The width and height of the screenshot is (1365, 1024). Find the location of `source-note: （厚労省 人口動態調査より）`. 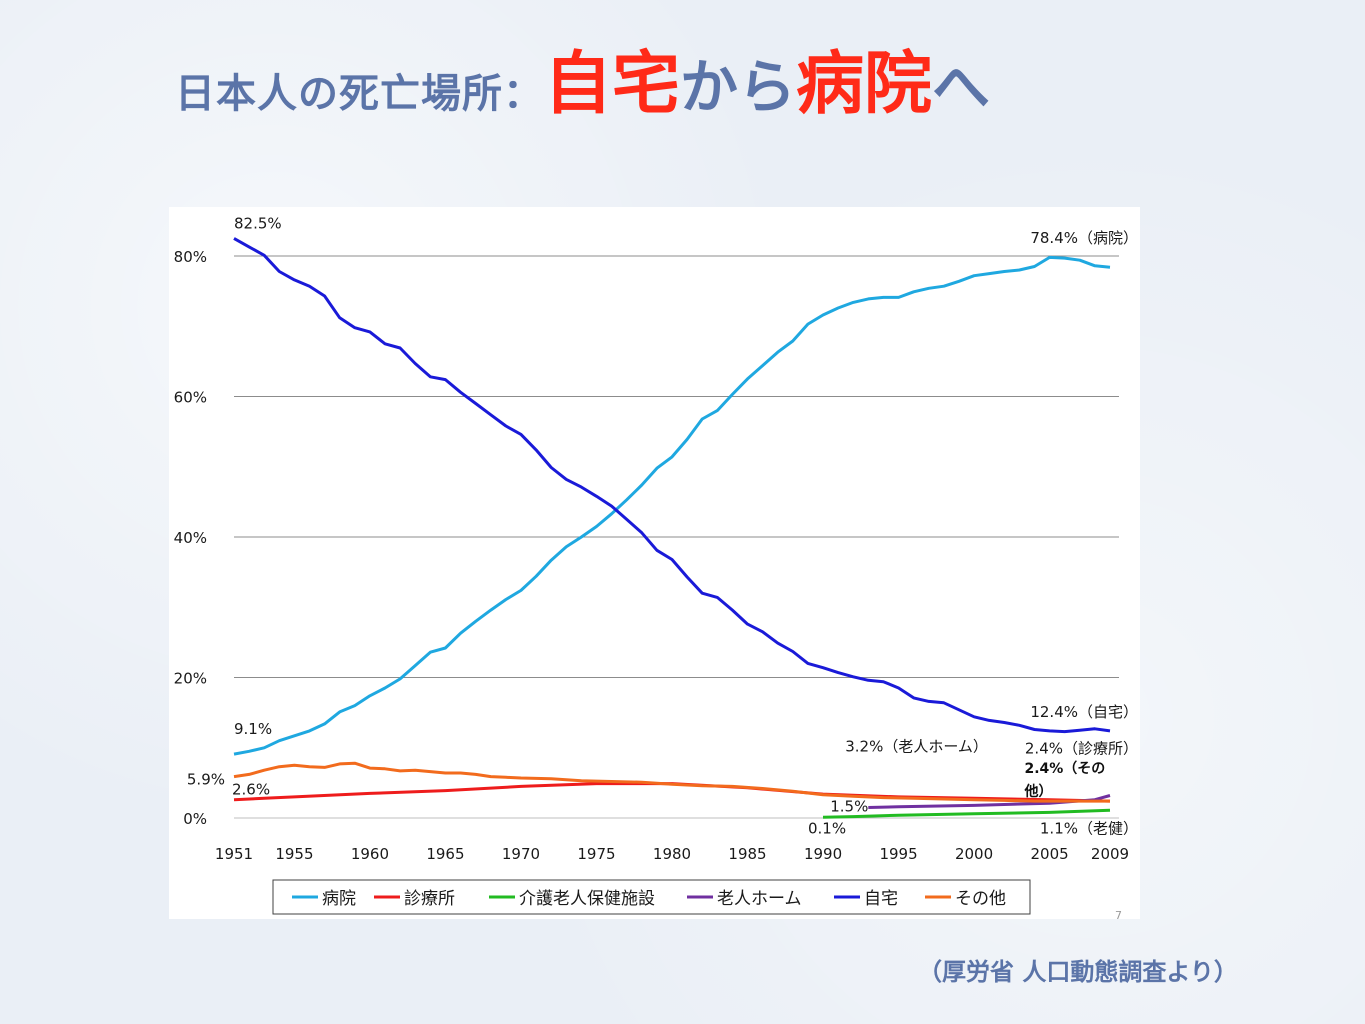

source-note: （厚労省 人口動態調査より） is located at coordinates (1078, 972).